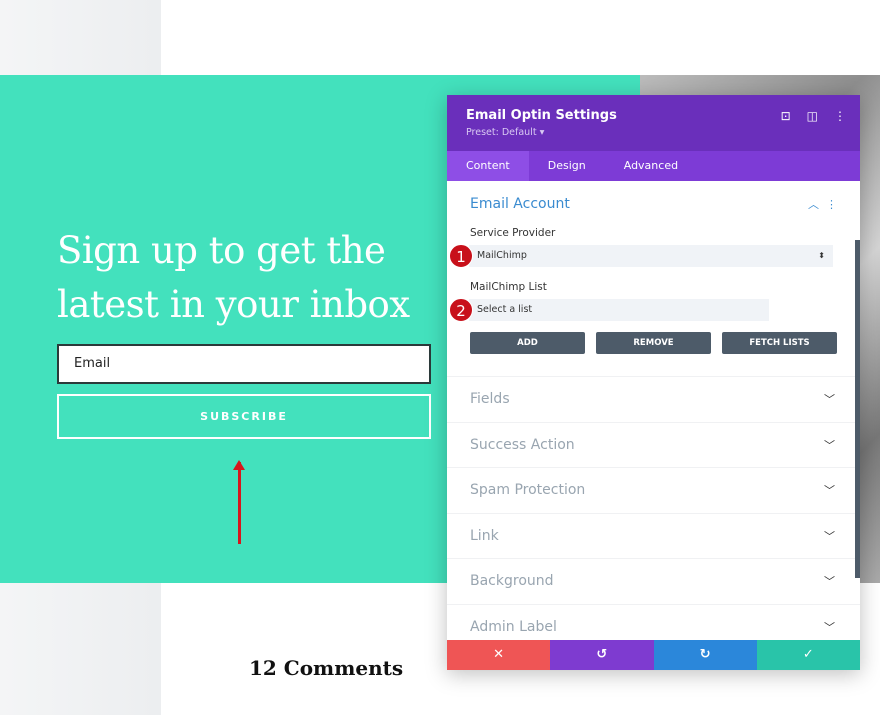  What do you see at coordinates (705, 655) in the screenshot?
I see `redo-button: ↻` at bounding box center [705, 655].